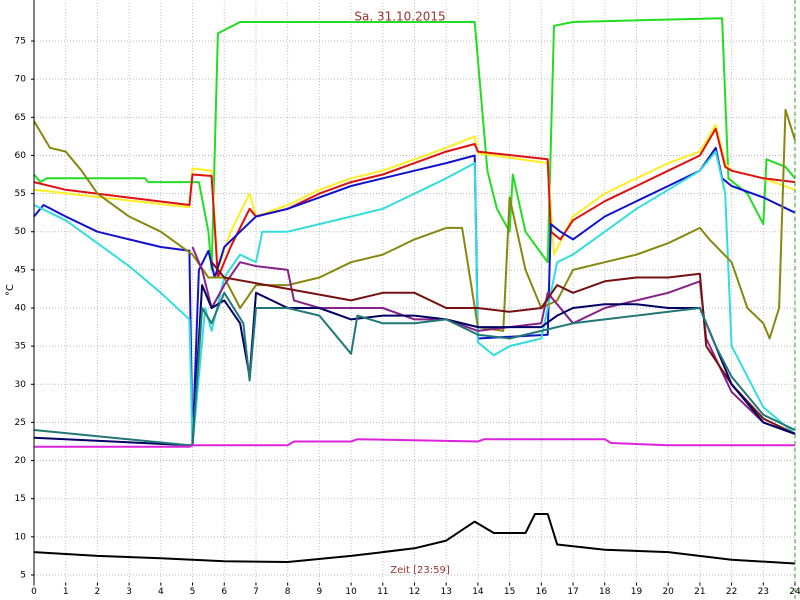  Describe the element at coordinates (21, 537) in the screenshot. I see `y-tick-label: 10` at that location.